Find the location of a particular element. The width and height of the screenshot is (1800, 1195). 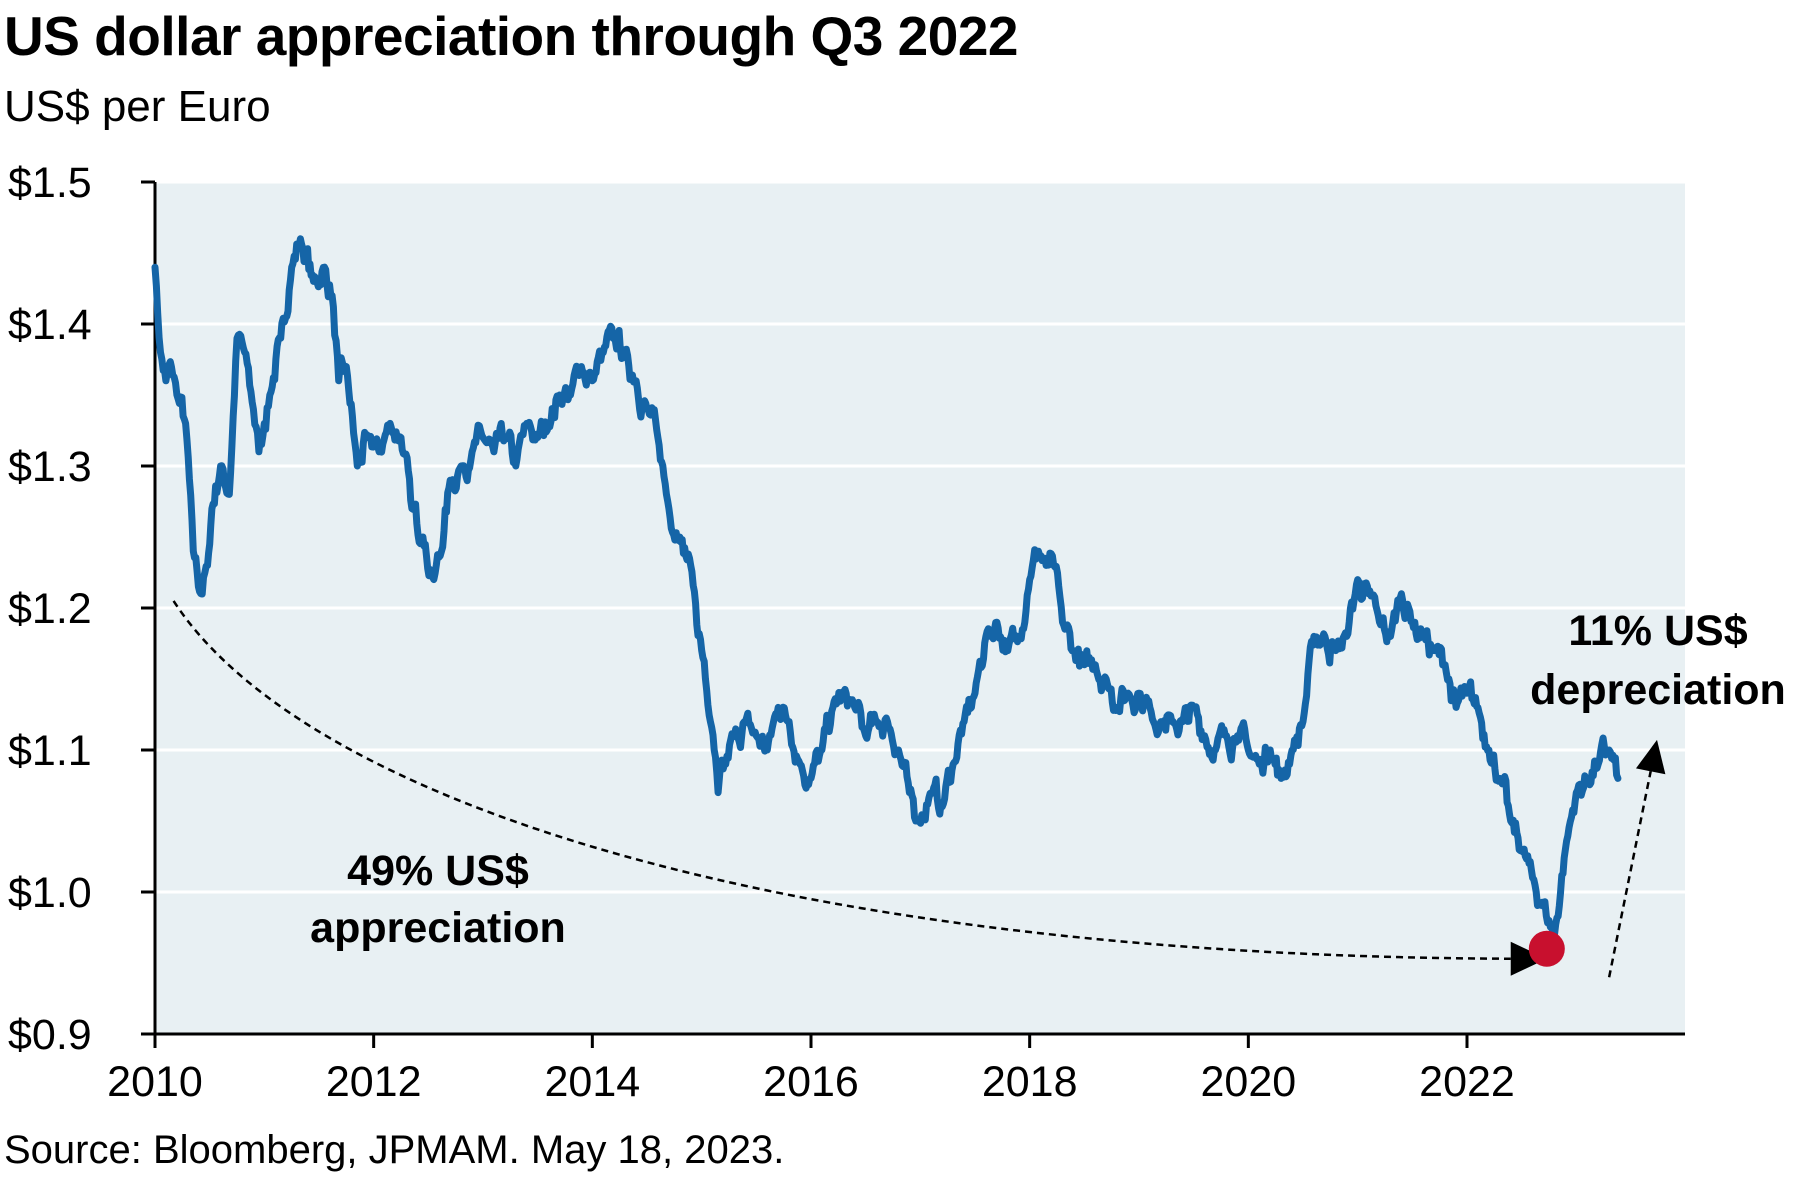

y-tick-label: $1.3 is located at coordinates (50, 467).